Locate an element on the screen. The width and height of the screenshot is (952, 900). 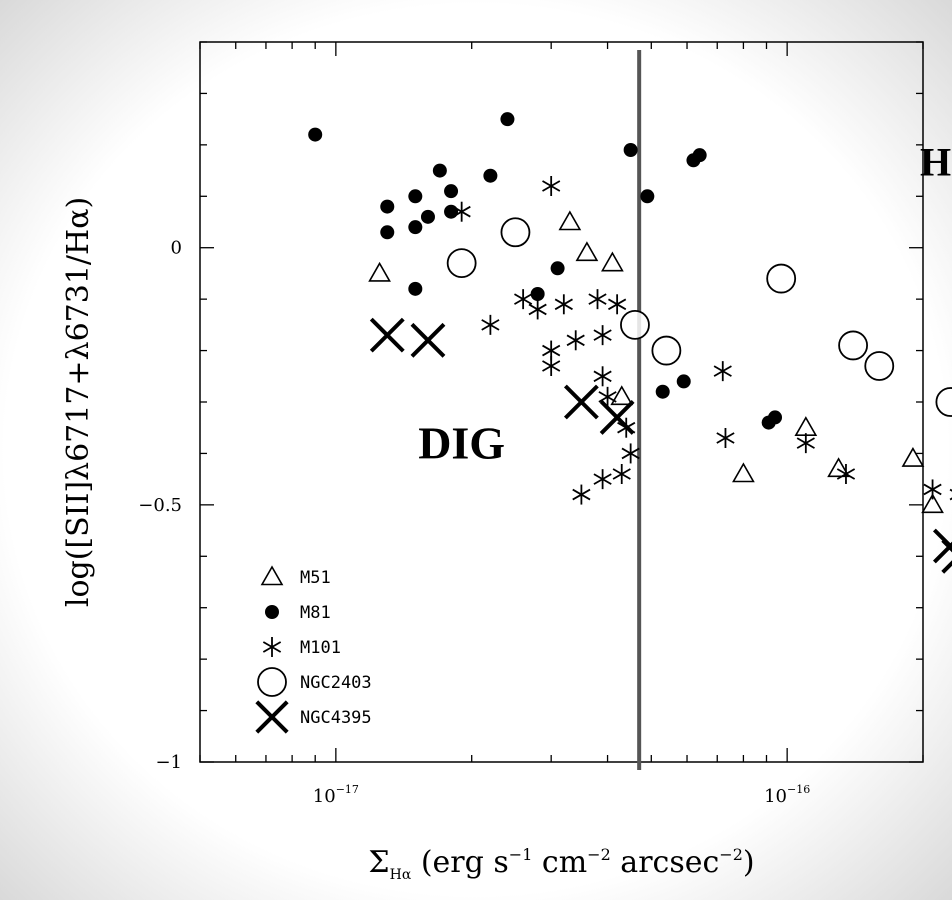
legend-item-m101: M101 is located at coordinates (301, 647).